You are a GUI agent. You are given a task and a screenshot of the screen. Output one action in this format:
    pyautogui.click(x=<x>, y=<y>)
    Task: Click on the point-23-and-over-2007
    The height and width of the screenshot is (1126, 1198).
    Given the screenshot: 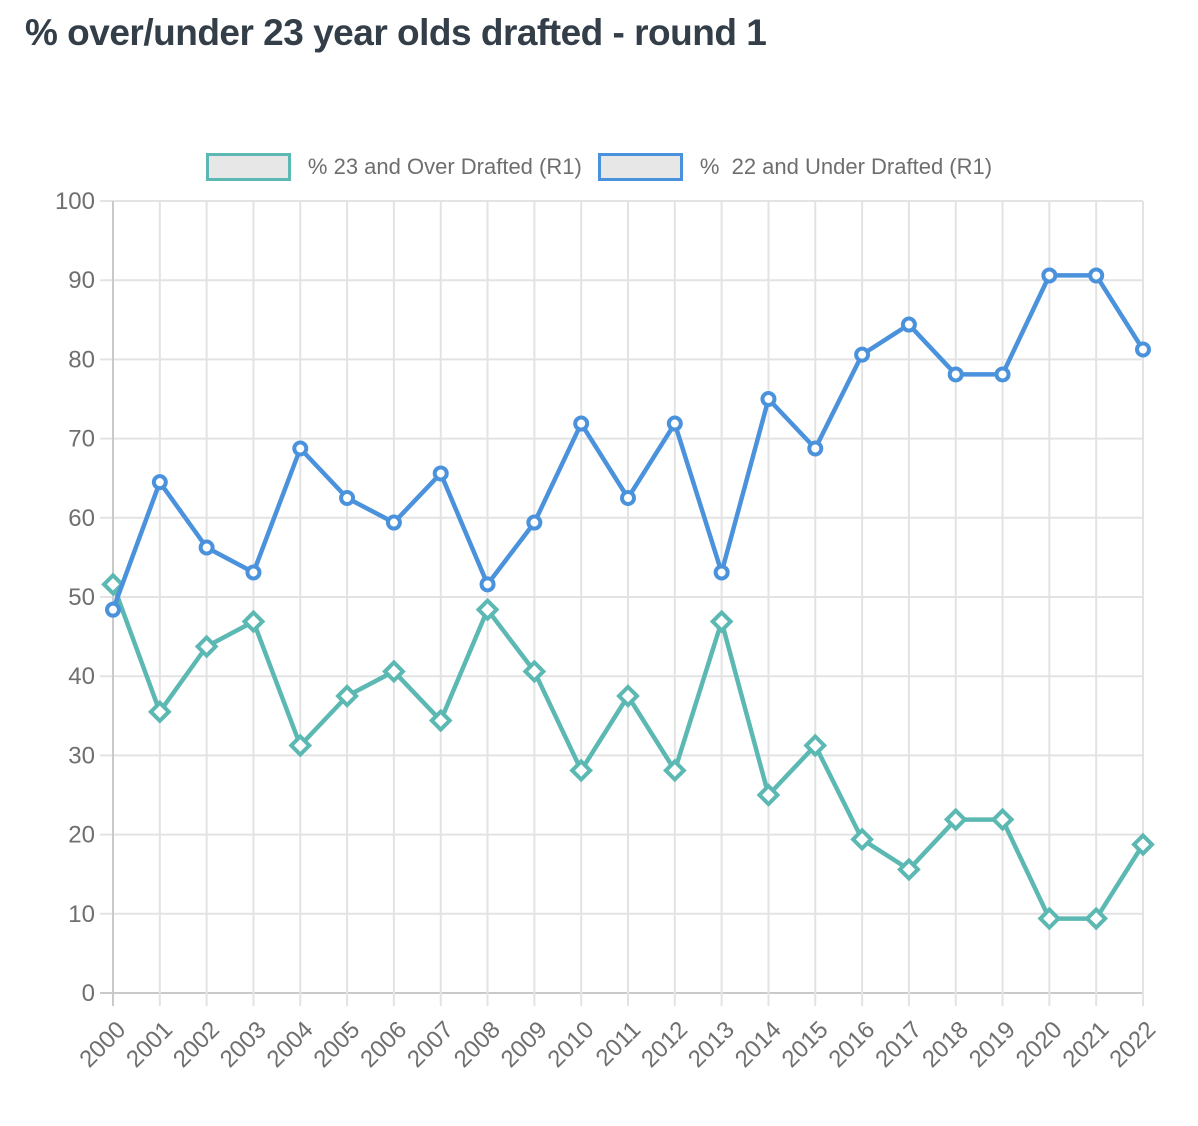 What is the action you would take?
    pyautogui.click(x=440, y=720)
    